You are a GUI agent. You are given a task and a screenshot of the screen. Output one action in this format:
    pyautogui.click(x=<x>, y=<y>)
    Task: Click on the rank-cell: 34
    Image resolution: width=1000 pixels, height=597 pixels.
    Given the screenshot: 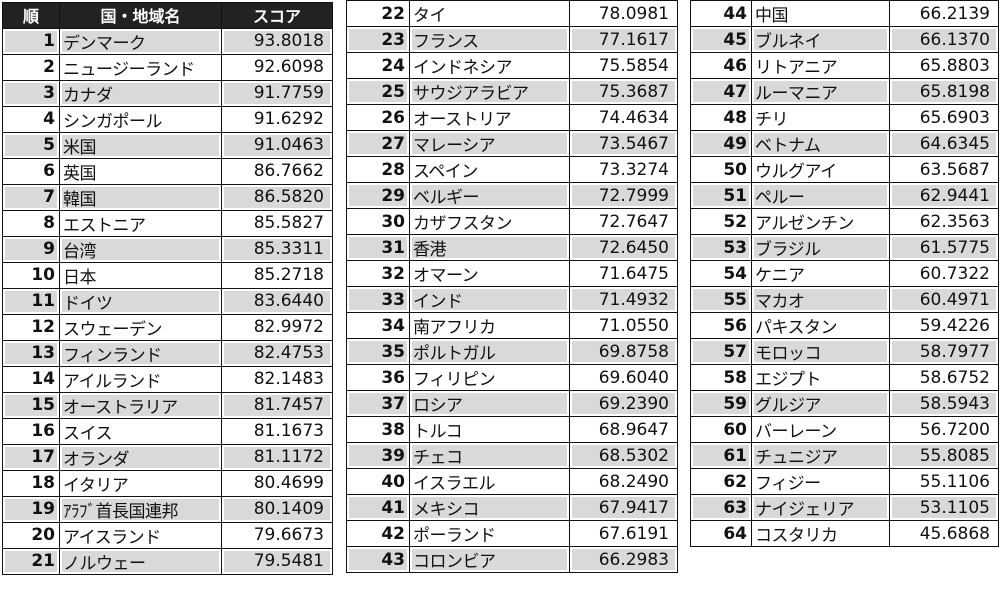 What is the action you would take?
    pyautogui.click(x=378, y=325)
    